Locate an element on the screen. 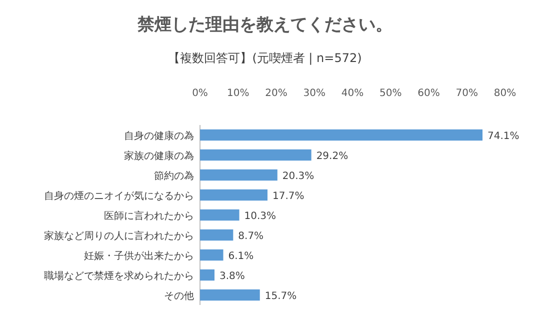 The image size is (550, 321). y-tick-label: 医師に言われたから is located at coordinates (149, 216).